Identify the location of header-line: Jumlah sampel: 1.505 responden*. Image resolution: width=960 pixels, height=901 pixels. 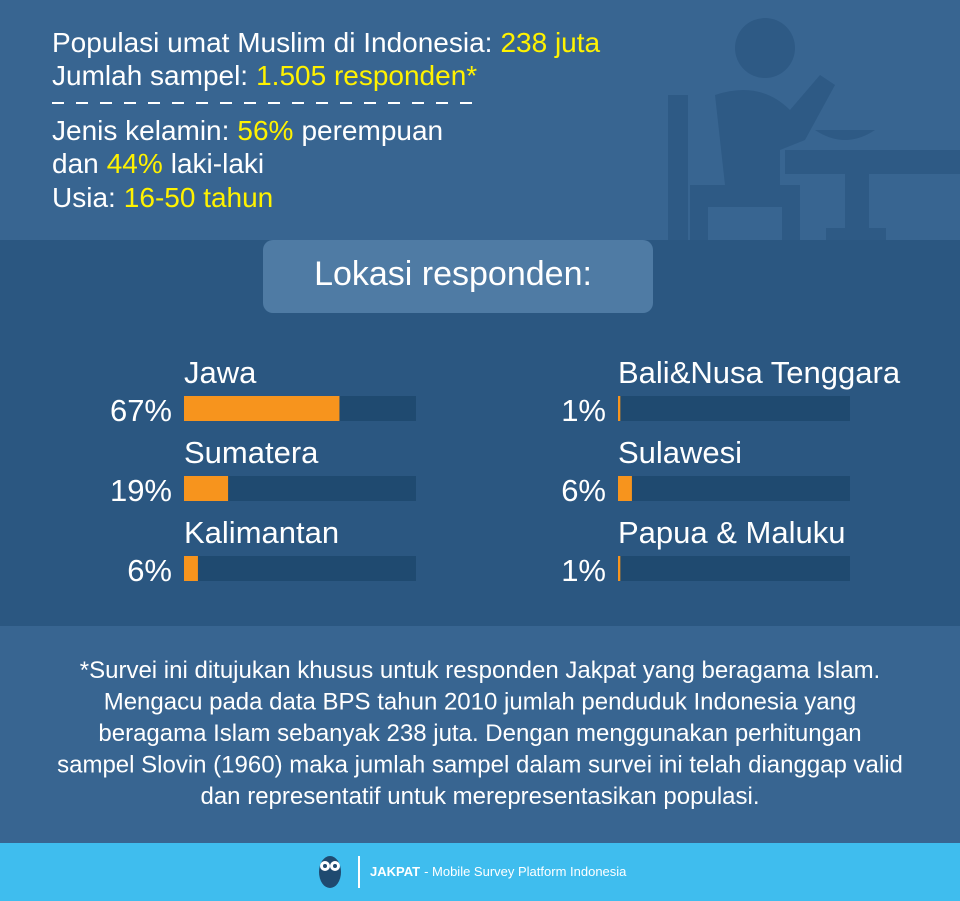
(264, 75).